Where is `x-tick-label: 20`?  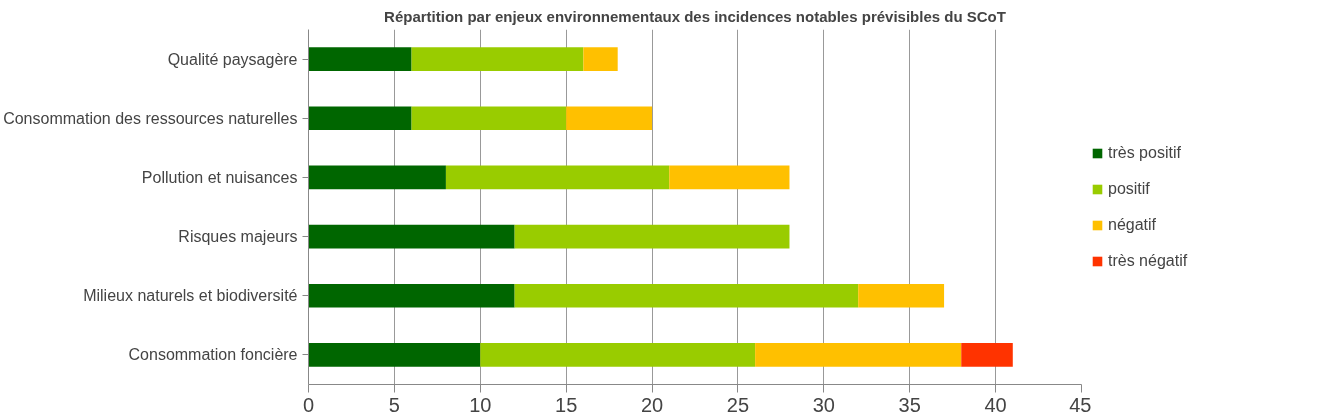 x-tick-label: 20 is located at coordinates (652, 403).